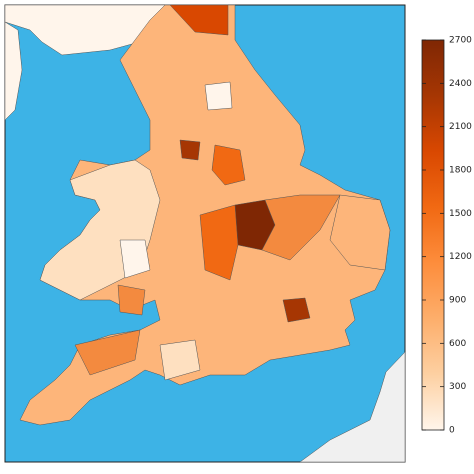  I want to click on colorbar-scale, so click(433, 235).